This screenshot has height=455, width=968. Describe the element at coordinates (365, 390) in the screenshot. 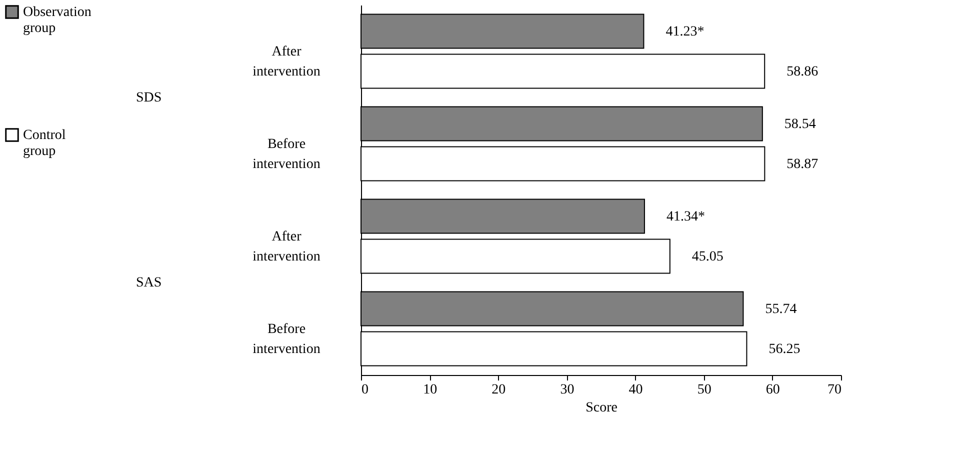

I see `x-tick-label: 0` at that location.